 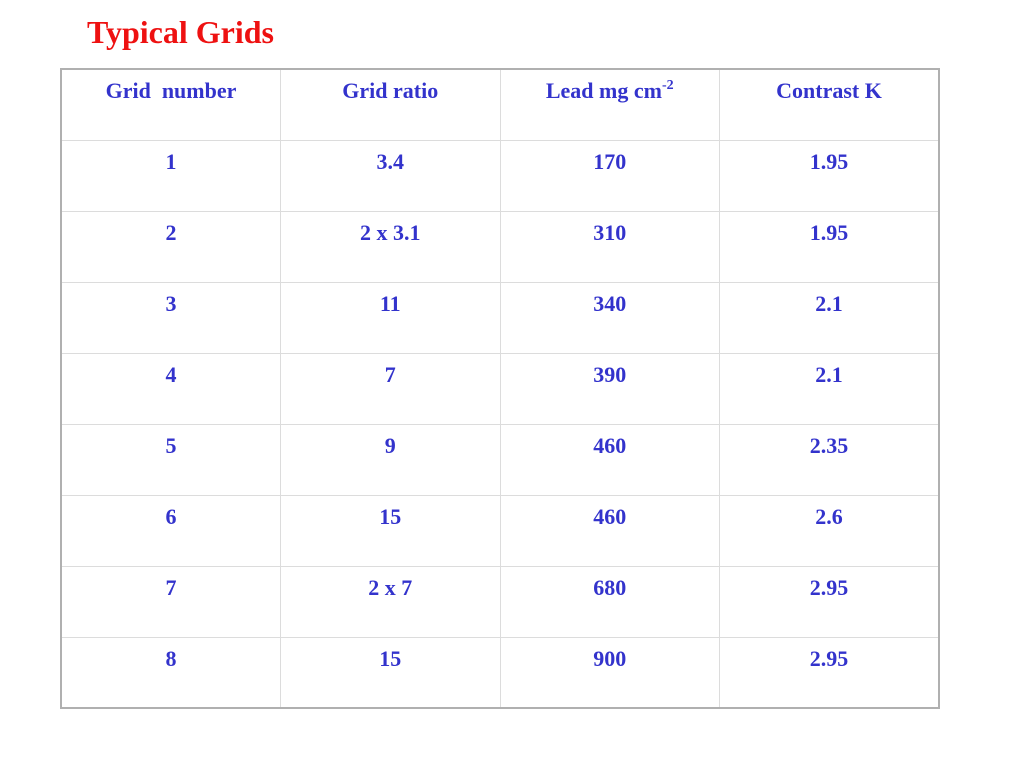 I want to click on table-row: 6 15 460 2.6, so click(x=500, y=530).